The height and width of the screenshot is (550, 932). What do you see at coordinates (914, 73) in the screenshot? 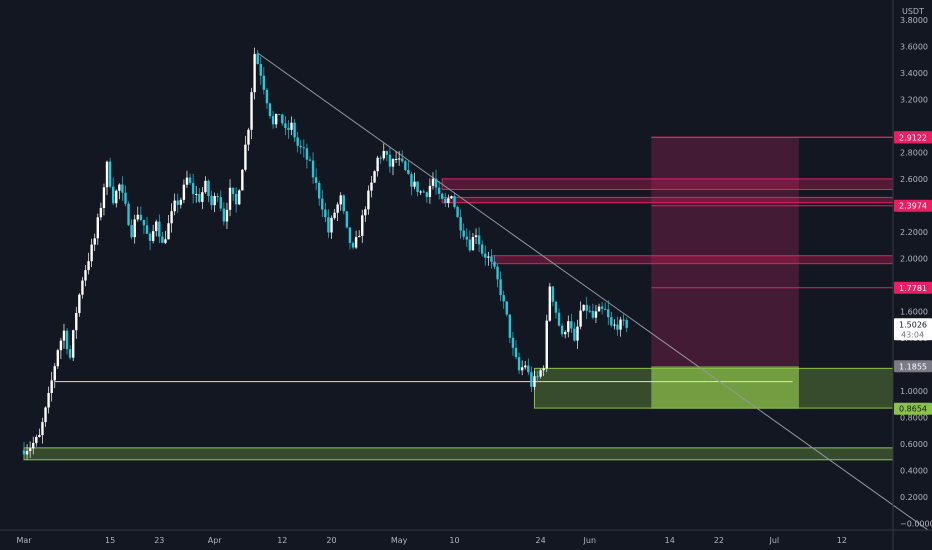
I see `price-tick-label: 3.4000` at bounding box center [914, 73].